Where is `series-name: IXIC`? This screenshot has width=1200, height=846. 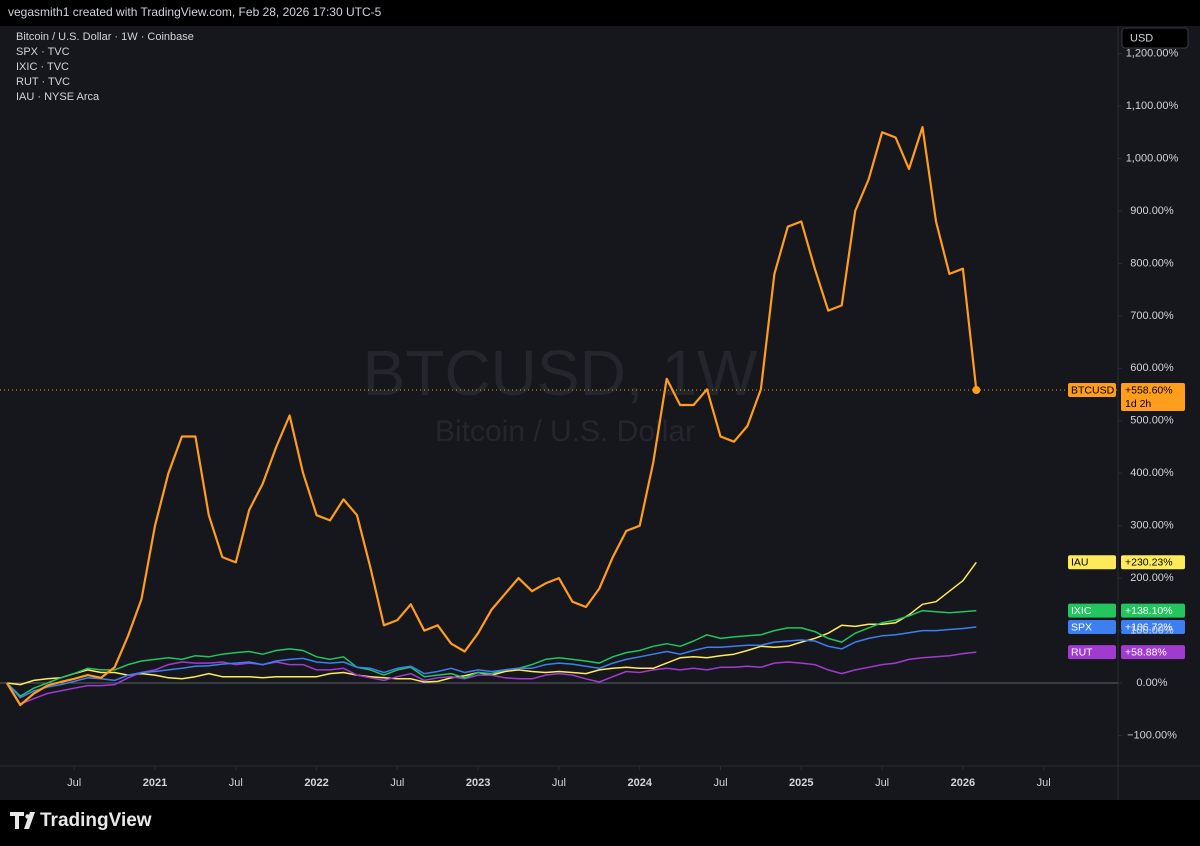 series-name: IXIC is located at coordinates (1081, 611).